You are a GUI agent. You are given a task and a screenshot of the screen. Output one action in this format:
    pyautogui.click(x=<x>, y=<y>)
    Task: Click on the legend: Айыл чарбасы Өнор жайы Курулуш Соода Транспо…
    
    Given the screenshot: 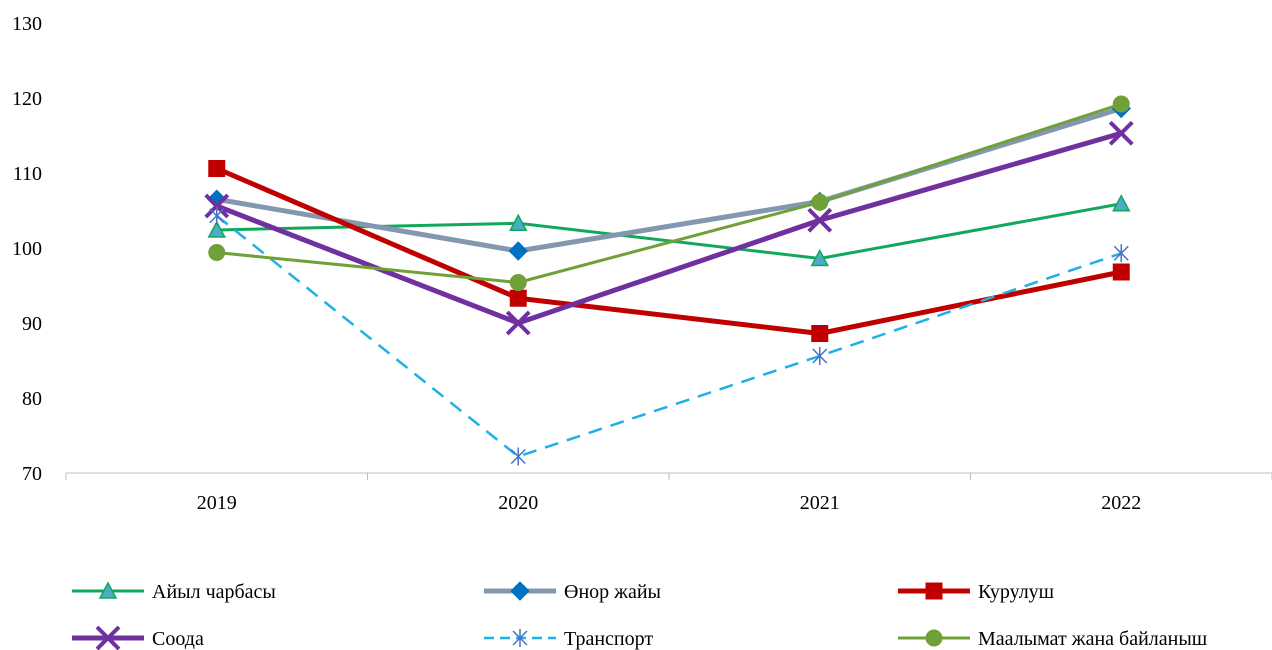 What is the action you would take?
    pyautogui.click(x=640, y=615)
    